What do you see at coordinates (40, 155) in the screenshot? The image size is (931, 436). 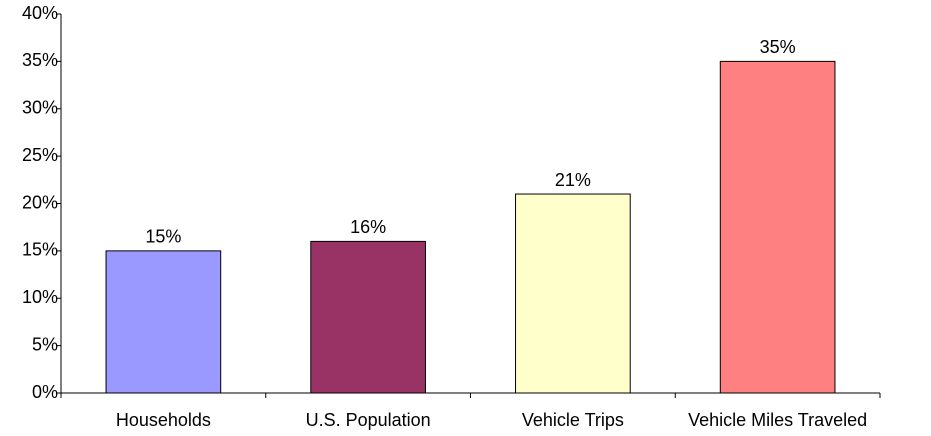 I see `y-tick-label: 25%` at bounding box center [40, 155].